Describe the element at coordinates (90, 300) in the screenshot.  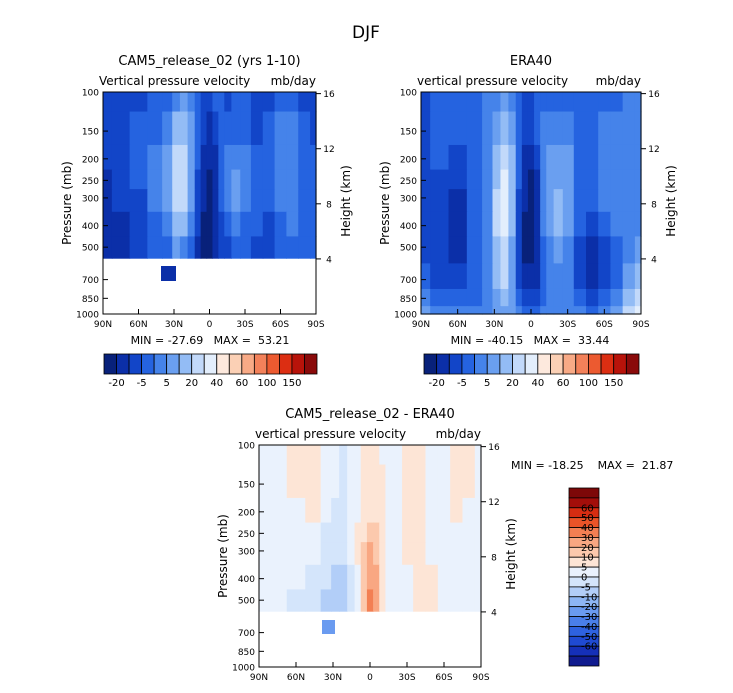
I see `y-tick-label: 850` at that location.